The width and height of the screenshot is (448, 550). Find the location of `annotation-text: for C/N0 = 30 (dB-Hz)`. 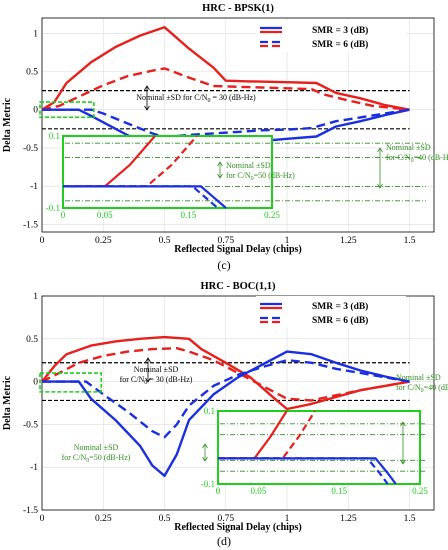

annotation-text: for C/N0 = 30 (dB-Hz) is located at coordinates (156, 380).